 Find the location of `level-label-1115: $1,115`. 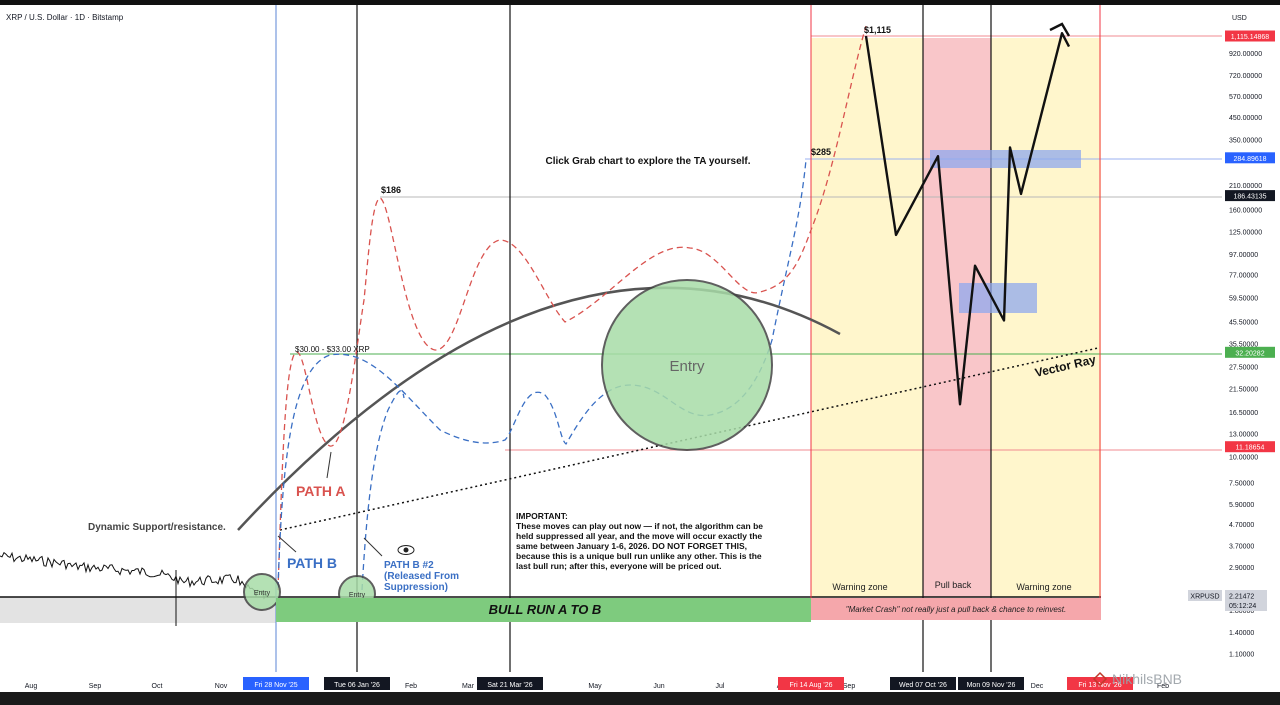

level-label-1115: $1,115 is located at coordinates (877, 30).